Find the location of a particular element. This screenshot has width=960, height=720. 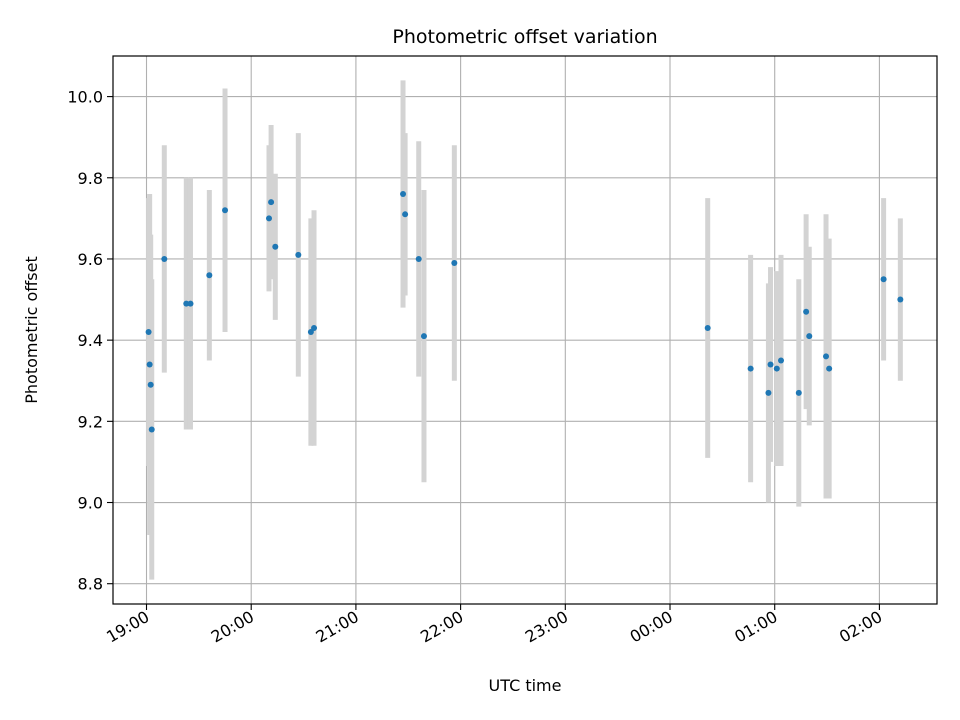

y-tick-label: 9.2 is located at coordinates (90, 421).